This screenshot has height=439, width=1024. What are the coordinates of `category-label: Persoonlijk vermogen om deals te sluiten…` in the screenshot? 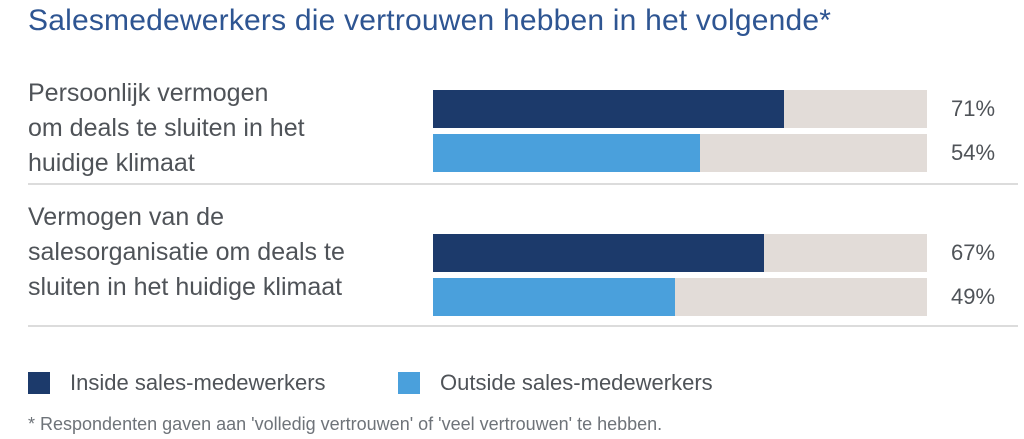 It's located at (166, 128).